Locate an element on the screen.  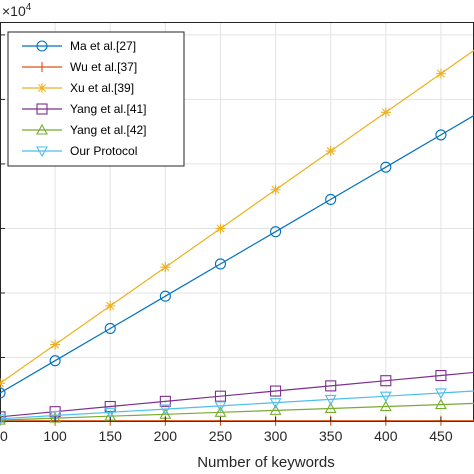
legend-label-5: Our Protocol is located at coordinates (103, 151).